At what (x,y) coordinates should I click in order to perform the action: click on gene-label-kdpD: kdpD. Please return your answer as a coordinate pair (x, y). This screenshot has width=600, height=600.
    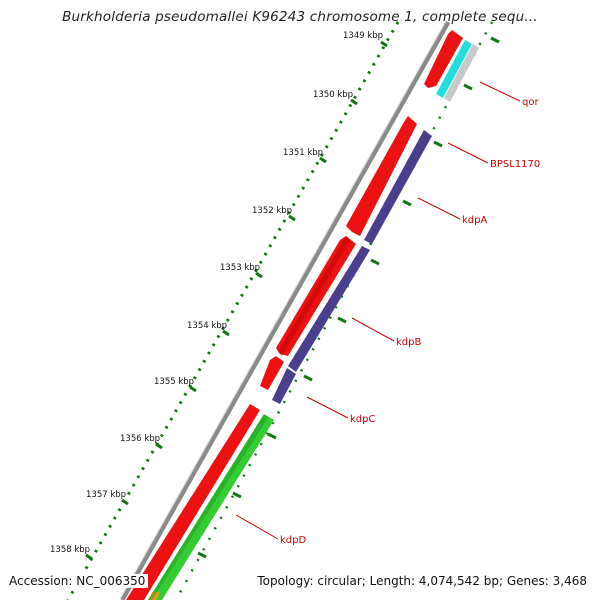
    Looking at the image, I should click on (293, 540).